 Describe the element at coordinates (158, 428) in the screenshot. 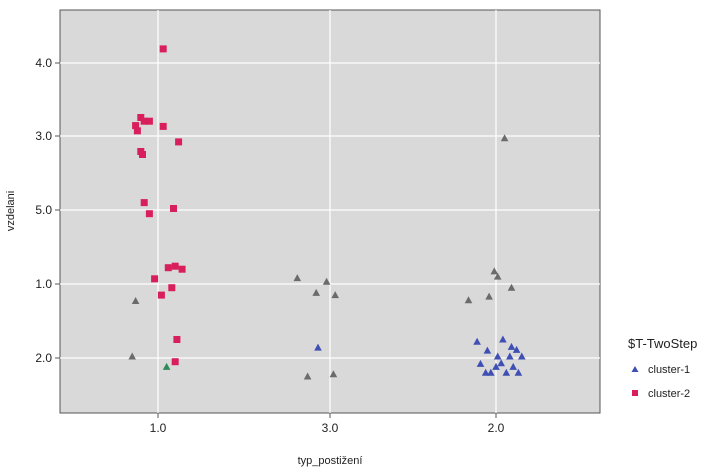

I see `x-tick-label: 1.0` at that location.